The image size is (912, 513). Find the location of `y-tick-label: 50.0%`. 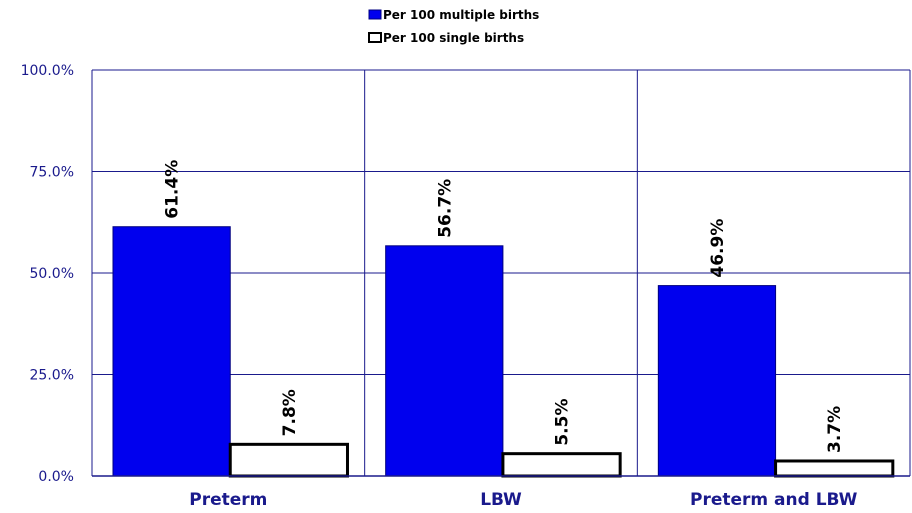

y-tick-label: 50.0% is located at coordinates (52, 274).